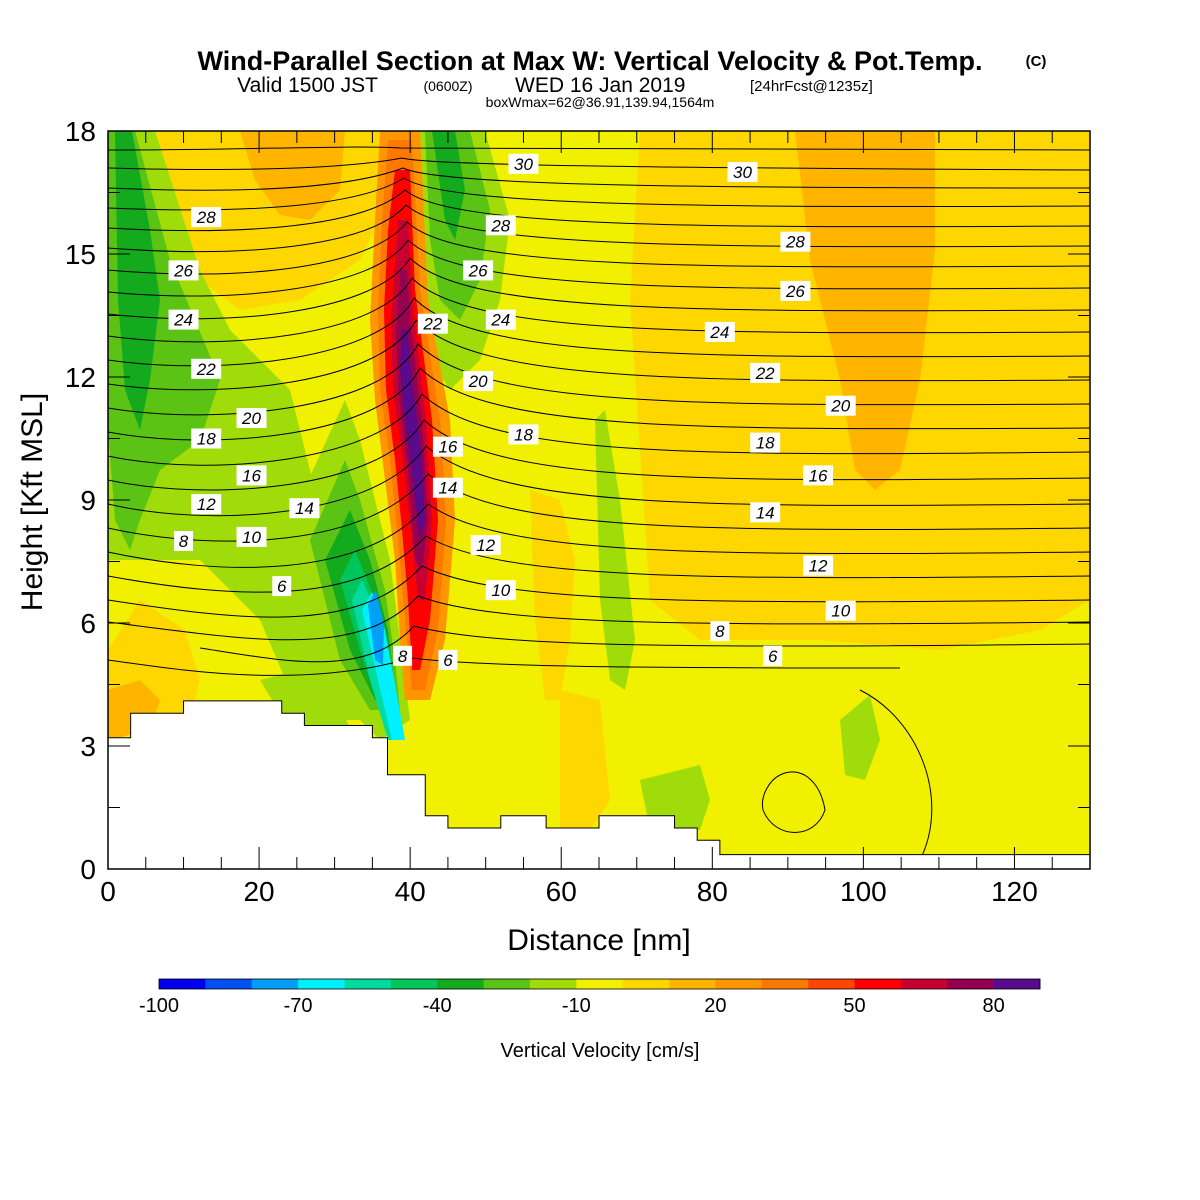  I want to click on x-tick-label: 0, so click(108, 891).